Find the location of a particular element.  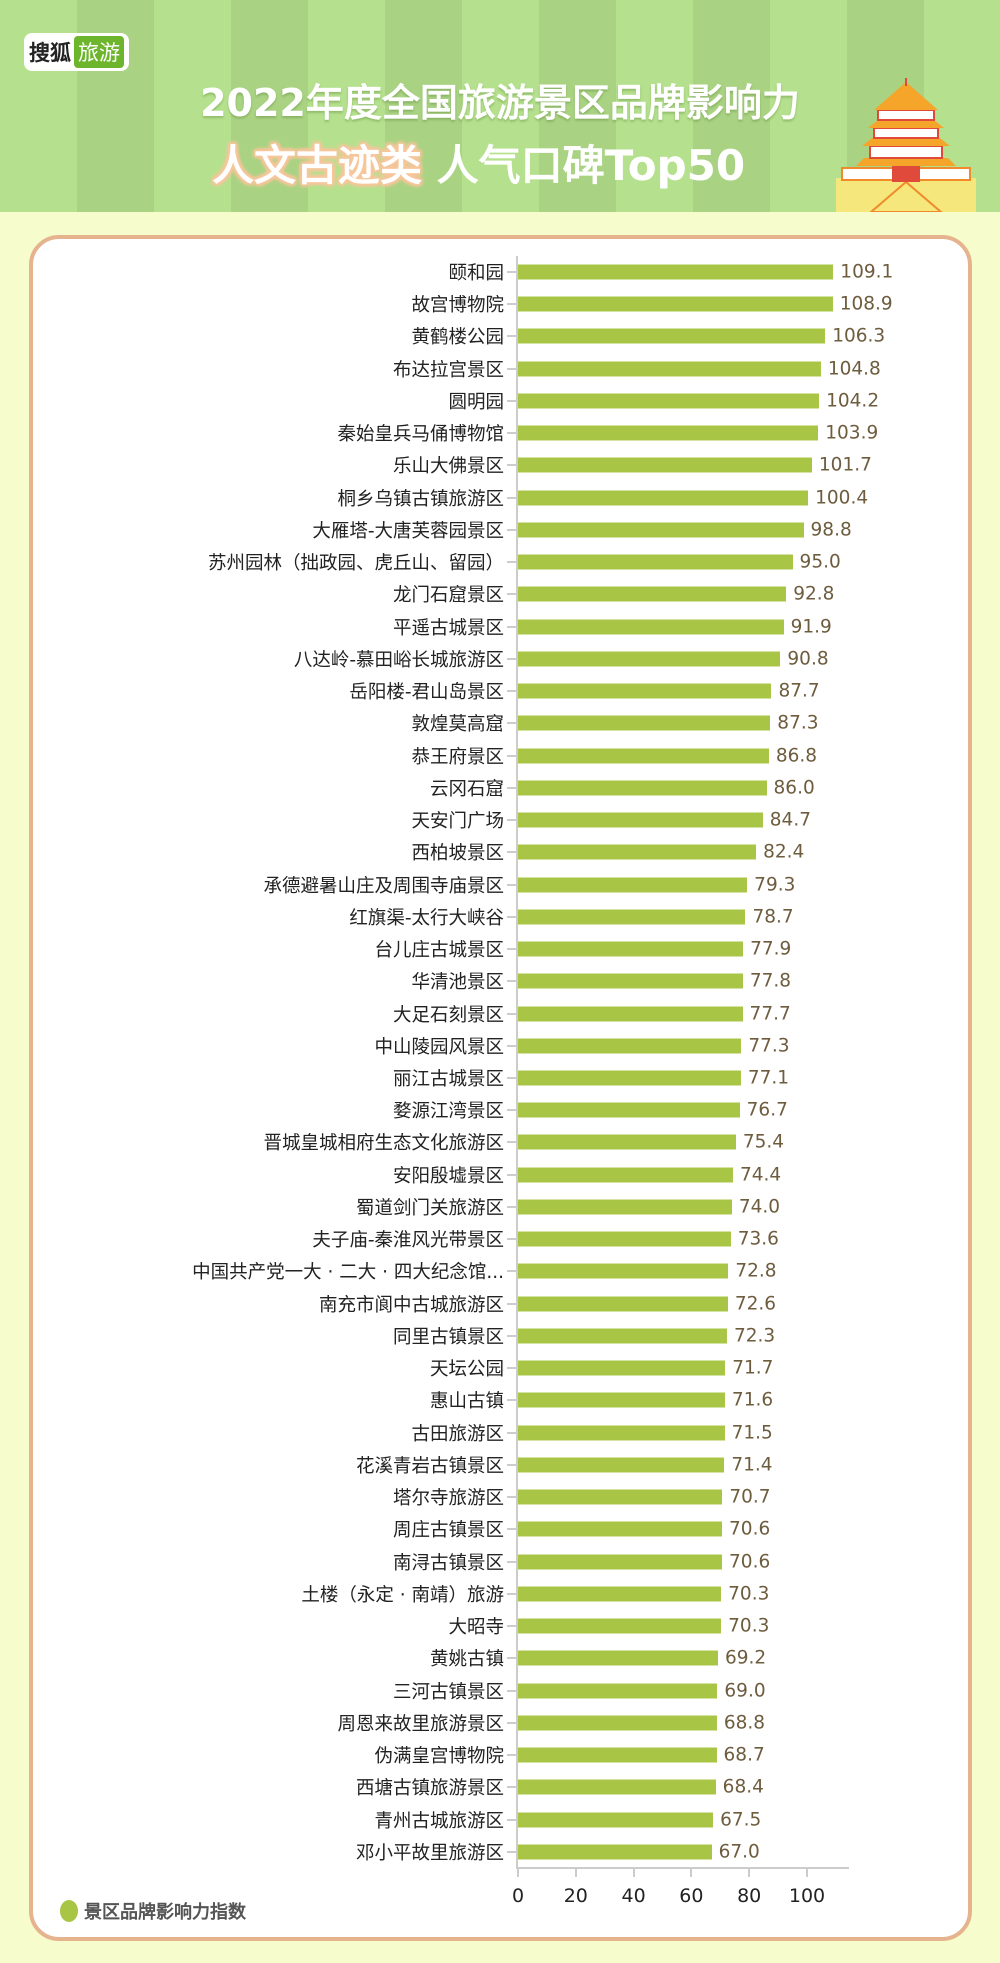

value-label: 77.8 is located at coordinates (770, 981).